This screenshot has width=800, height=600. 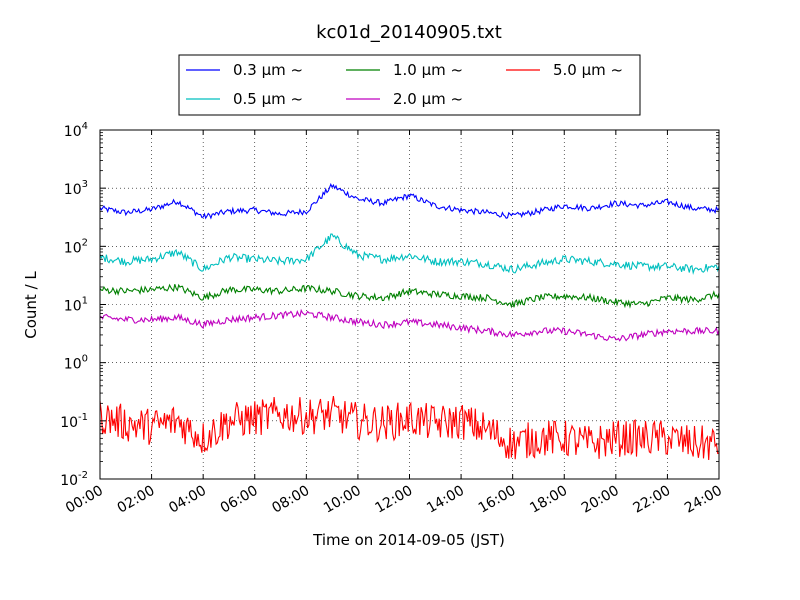 I want to click on y-tick-label: 10¹, so click(x=76, y=305).